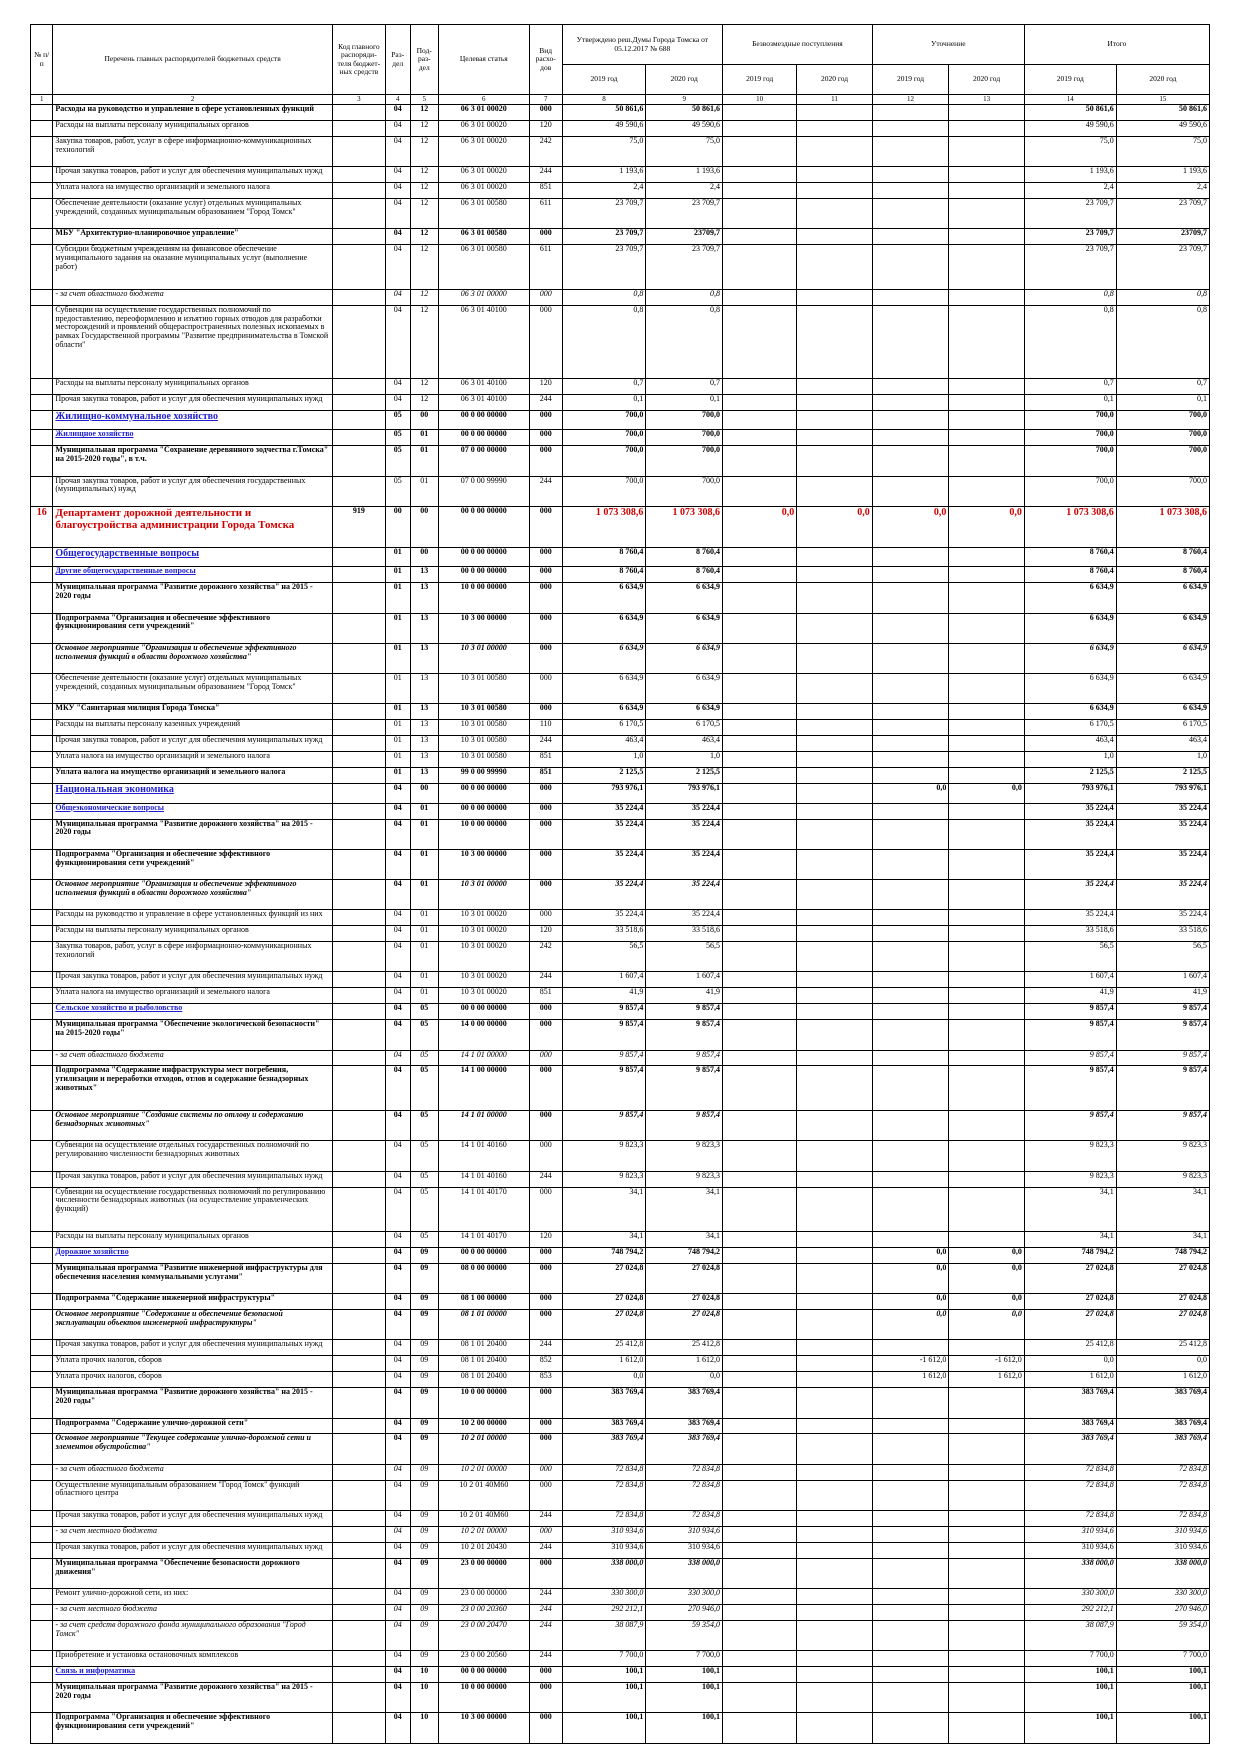  I want to click on column-header: Под-раз-дел, so click(424, 59).